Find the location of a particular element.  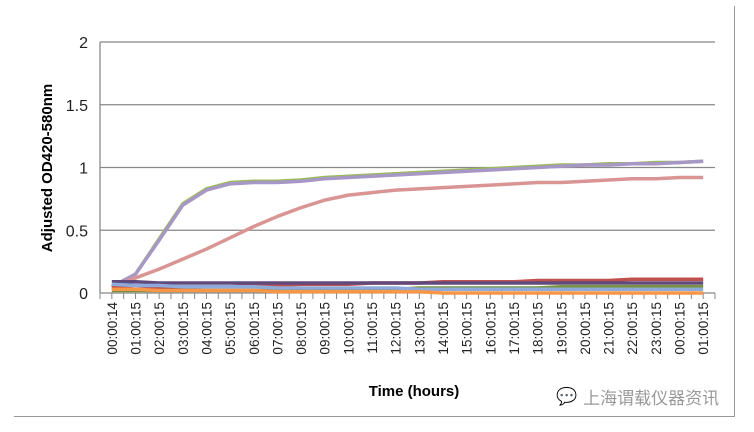

x-tick-label: 15:00:15 is located at coordinates (467, 328).